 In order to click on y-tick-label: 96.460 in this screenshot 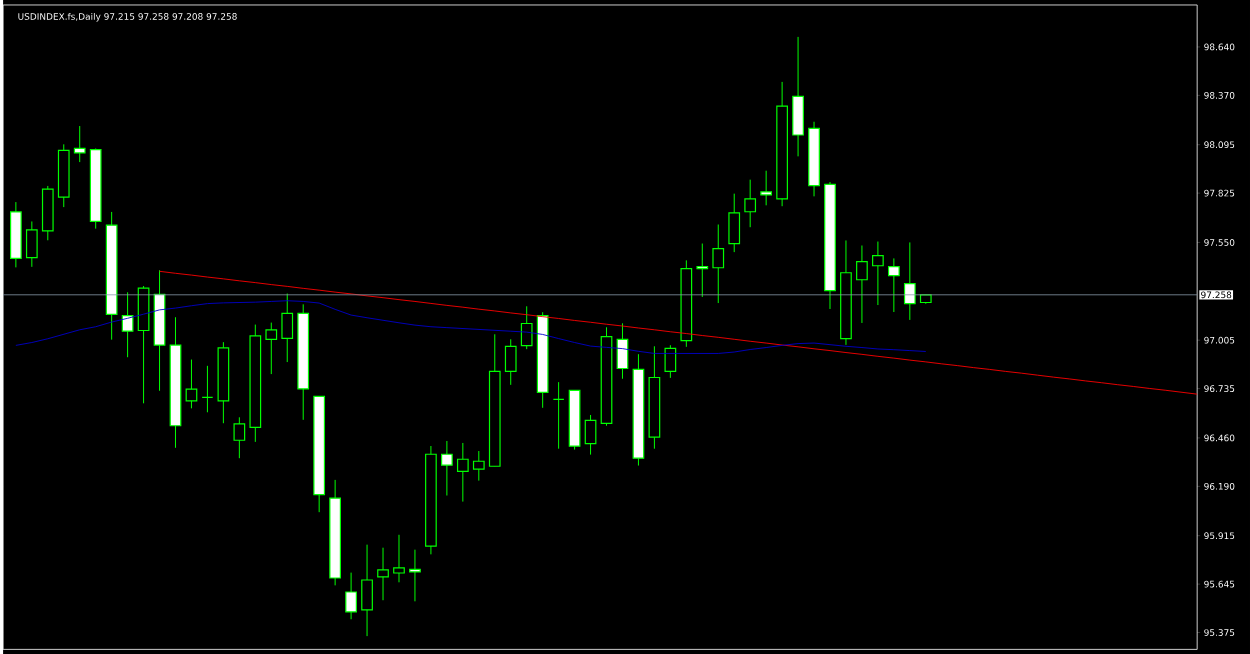, I will do `click(1219, 438)`.